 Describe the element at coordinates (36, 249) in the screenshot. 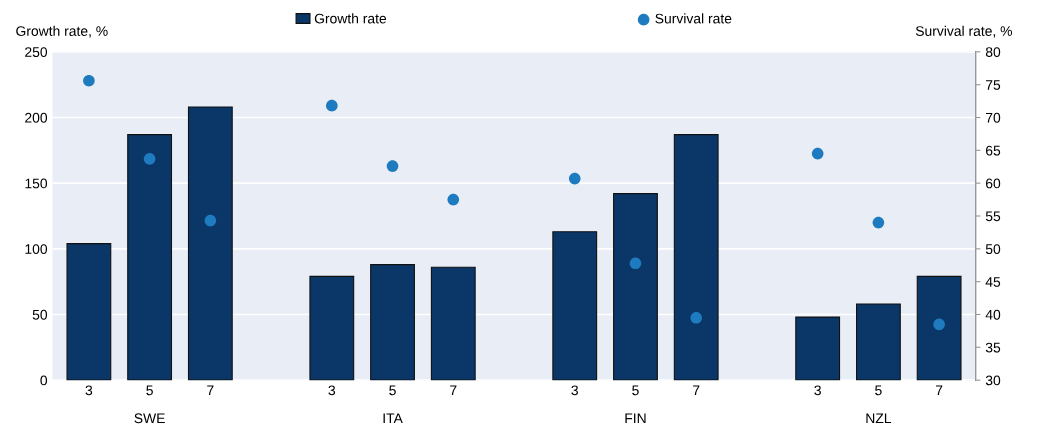

I see `y-tick-label: 100` at that location.